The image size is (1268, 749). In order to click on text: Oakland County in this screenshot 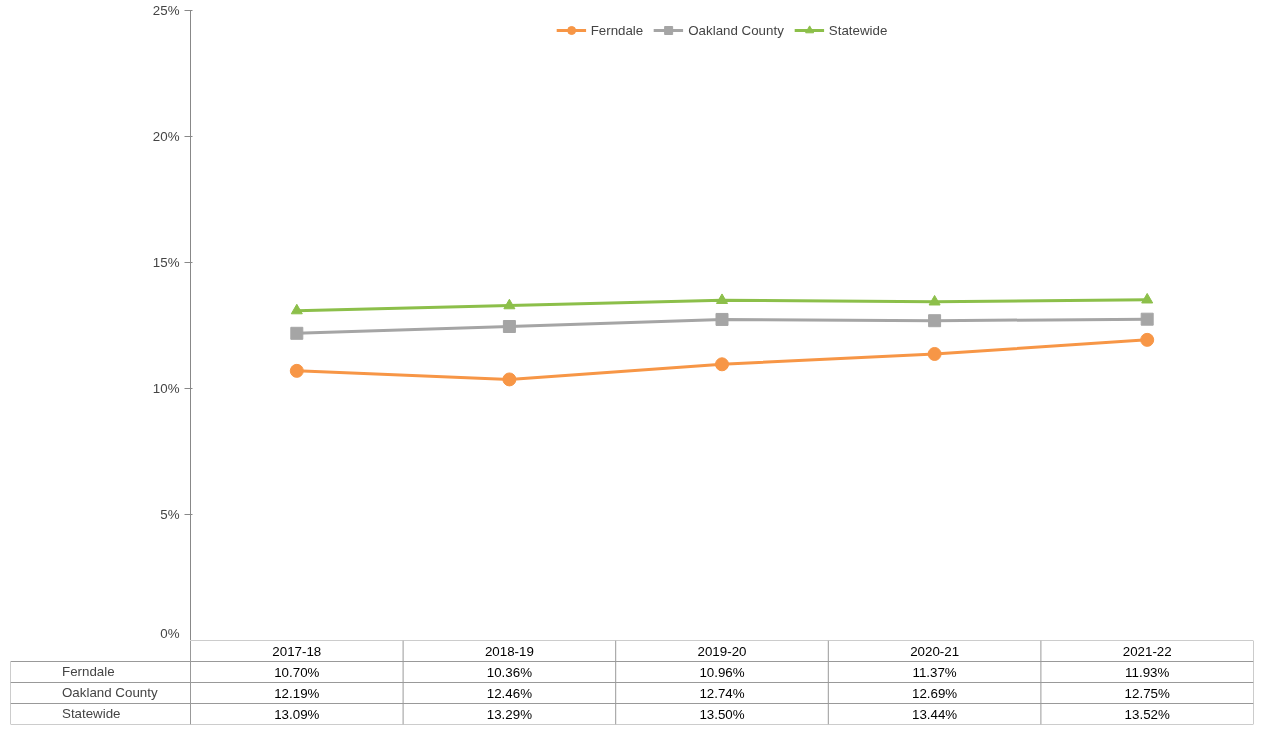, I will do `click(110, 692)`.